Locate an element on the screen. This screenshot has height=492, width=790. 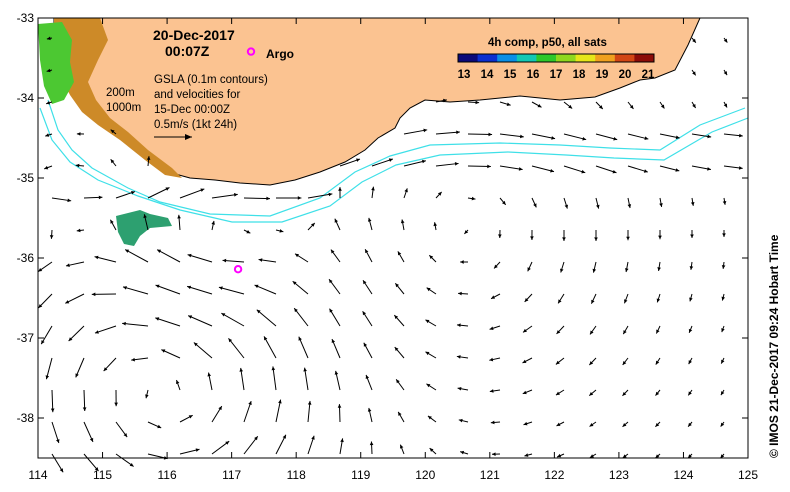
colorbar-tick-label: 14 is located at coordinates (487, 75).